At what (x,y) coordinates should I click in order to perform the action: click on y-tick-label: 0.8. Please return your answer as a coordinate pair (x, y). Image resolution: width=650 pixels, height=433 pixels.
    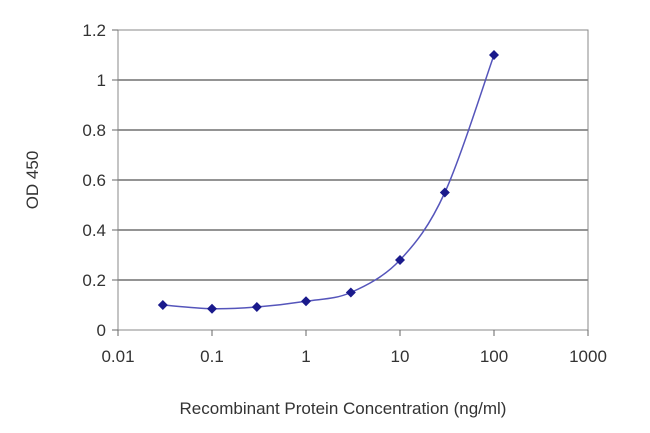
    Looking at the image, I should click on (94, 130).